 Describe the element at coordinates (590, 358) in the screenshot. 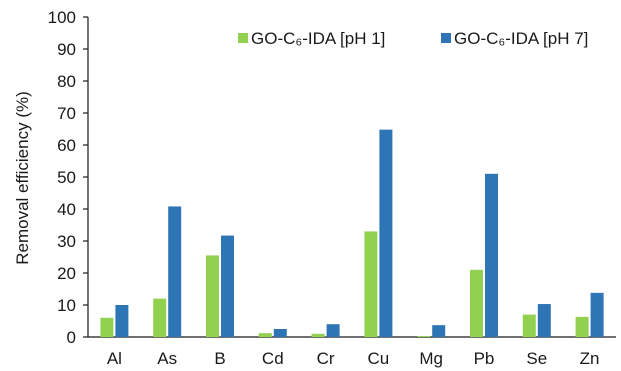

I see `x-tick-label: Zn` at that location.